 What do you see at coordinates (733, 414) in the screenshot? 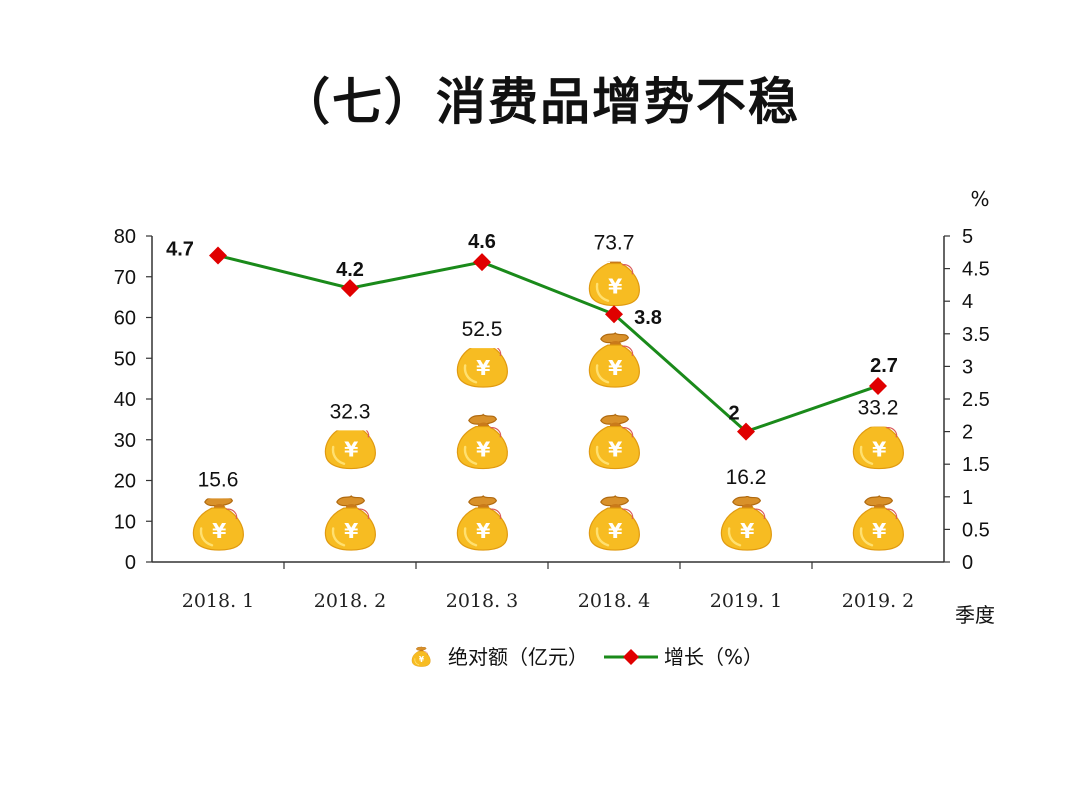
I see `growth-value-label: 2` at bounding box center [733, 414].